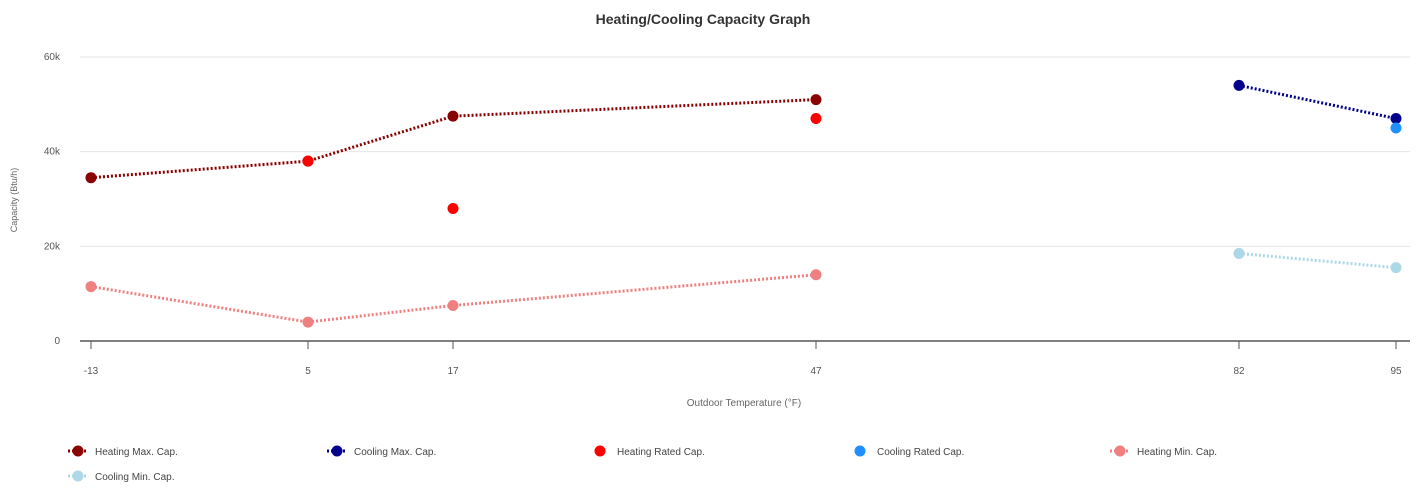 The height and width of the screenshot is (492, 1421). I want to click on series-cooling-min-cap, so click(1317, 260).